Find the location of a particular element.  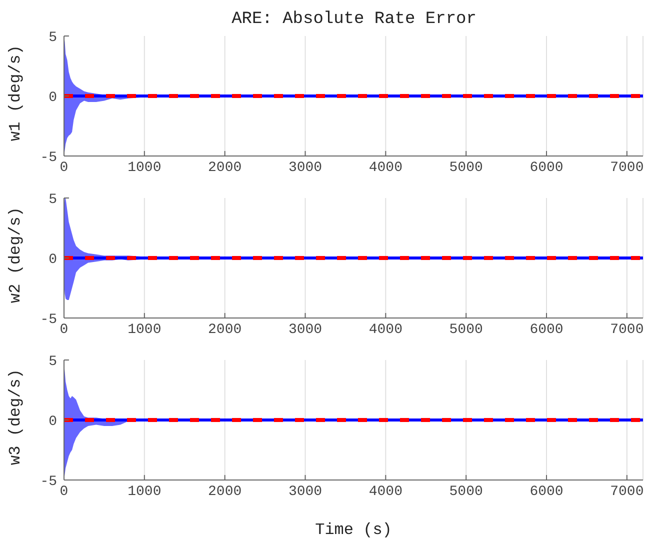

y-axis-title: w2 (deg/s) is located at coordinates (15, 254).